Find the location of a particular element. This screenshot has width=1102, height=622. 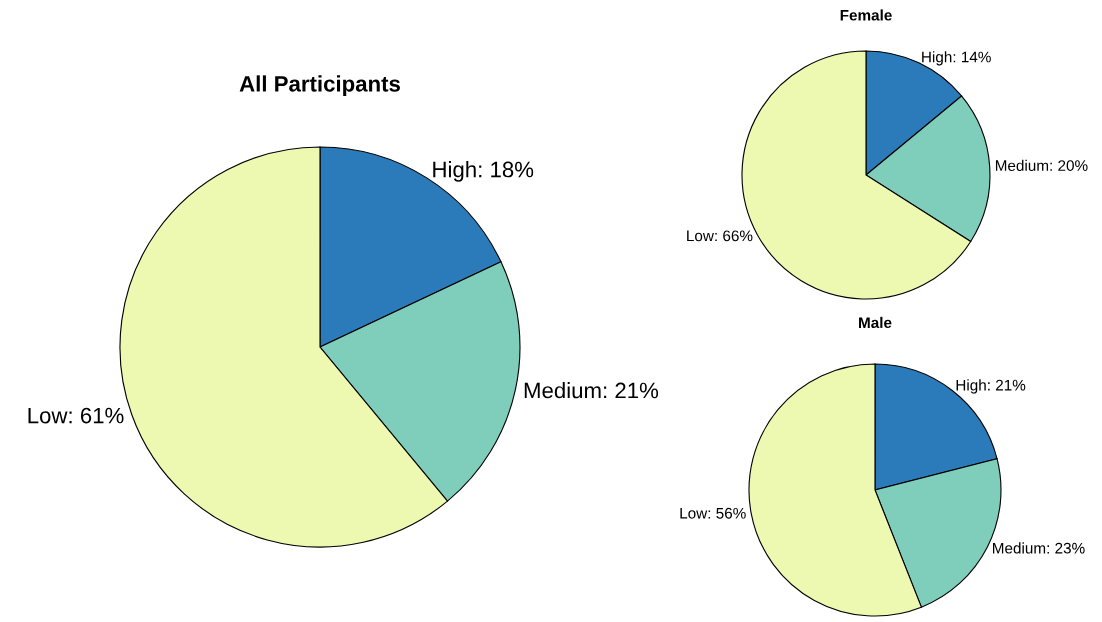

slice-label: High: 14% is located at coordinates (956, 58).